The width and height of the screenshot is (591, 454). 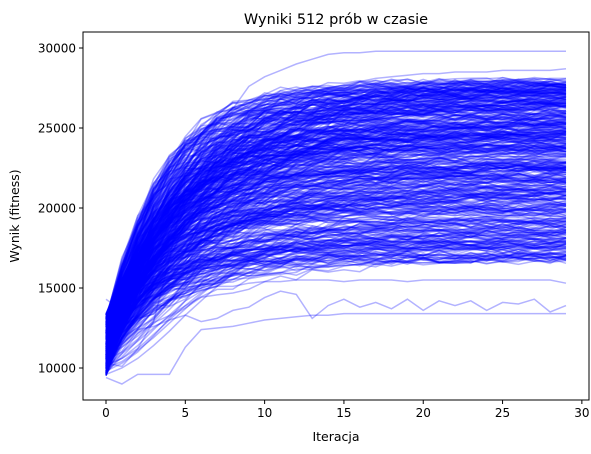 I want to click on y-axis: 10000 15000 20000 25000 30000, so click(x=60, y=209).